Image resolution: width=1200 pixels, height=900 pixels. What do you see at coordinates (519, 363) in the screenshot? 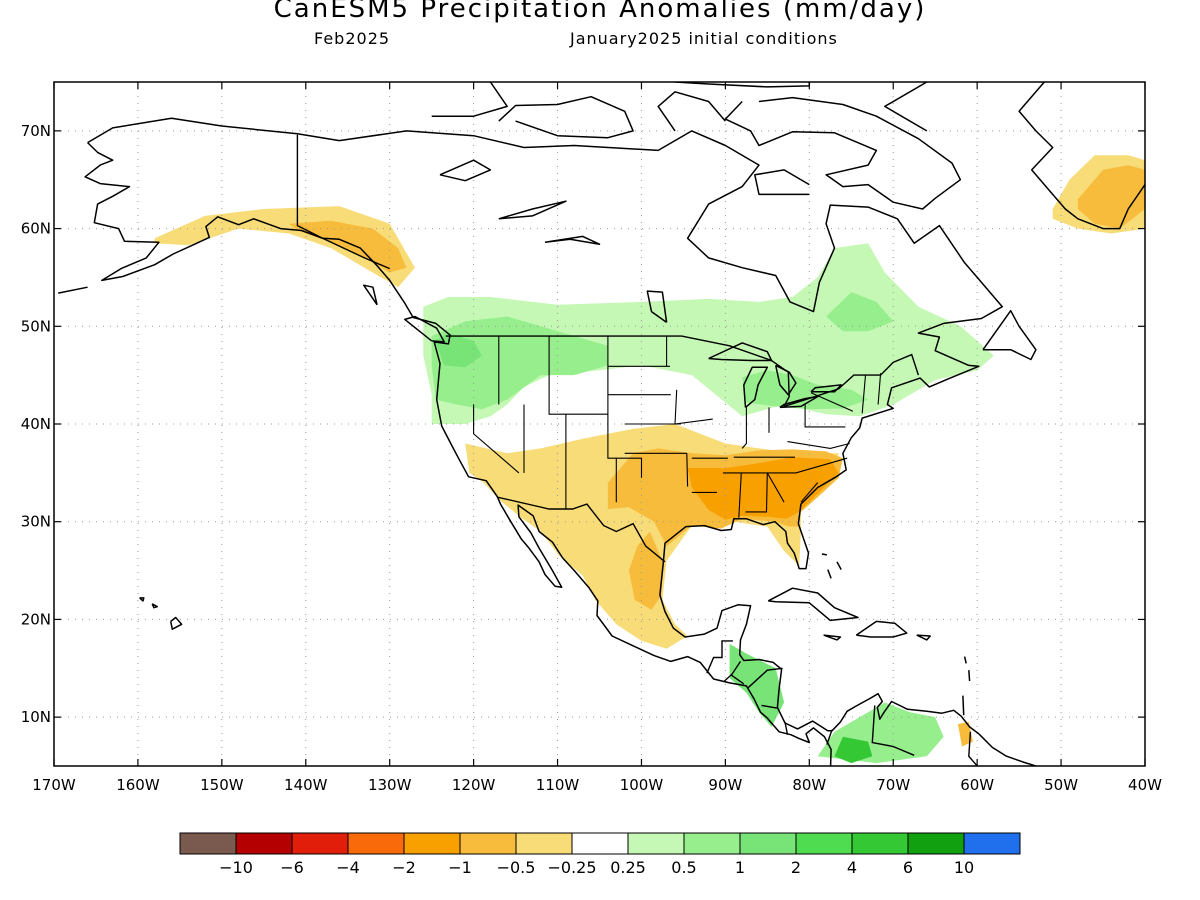
I see `anomaly-region-pacific-northwest-wet` at bounding box center [519, 363].